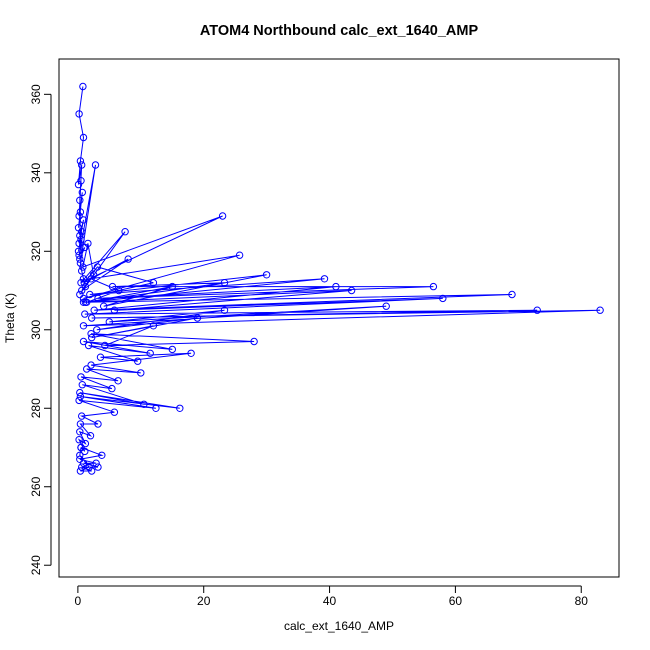 The image size is (650, 650). What do you see at coordinates (339, 31) in the screenshot?
I see `chart-title: ATOM4 Northbound calc_ext_1640_AMP` at bounding box center [339, 31].